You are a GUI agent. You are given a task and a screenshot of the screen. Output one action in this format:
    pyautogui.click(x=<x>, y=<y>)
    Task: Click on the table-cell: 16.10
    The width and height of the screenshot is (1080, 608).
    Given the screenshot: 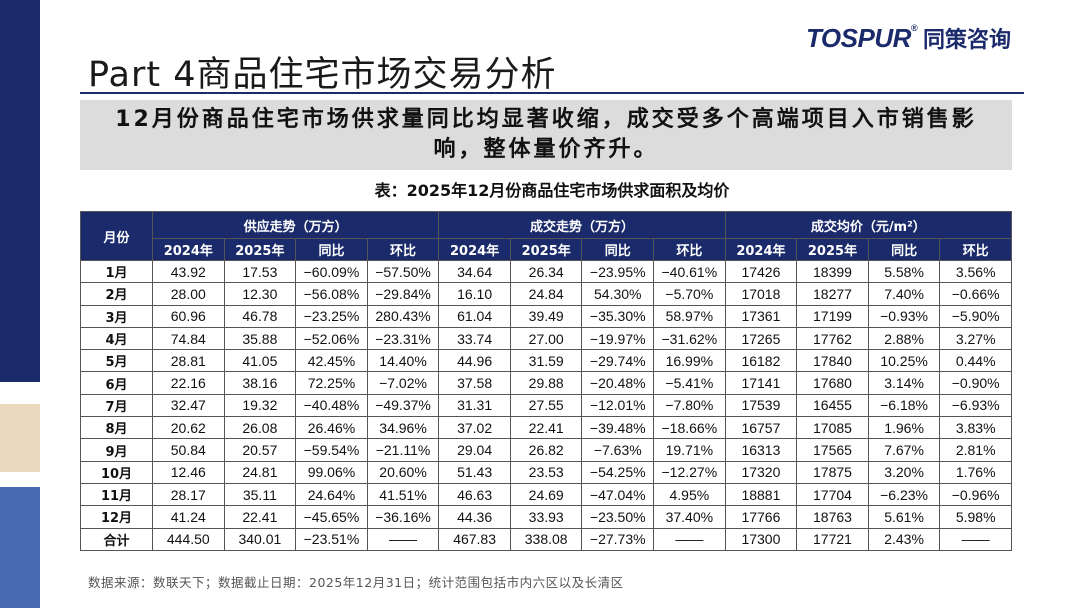 What is the action you would take?
    pyautogui.click(x=474, y=294)
    